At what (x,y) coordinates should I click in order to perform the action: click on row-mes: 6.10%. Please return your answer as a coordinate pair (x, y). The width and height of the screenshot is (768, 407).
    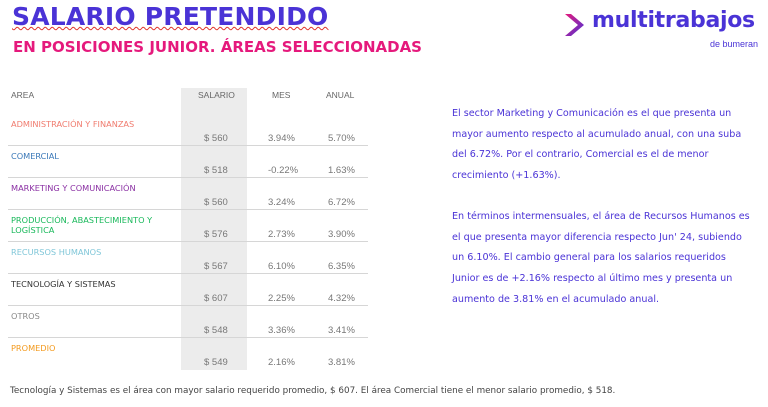
    Looking at the image, I should click on (281, 266).